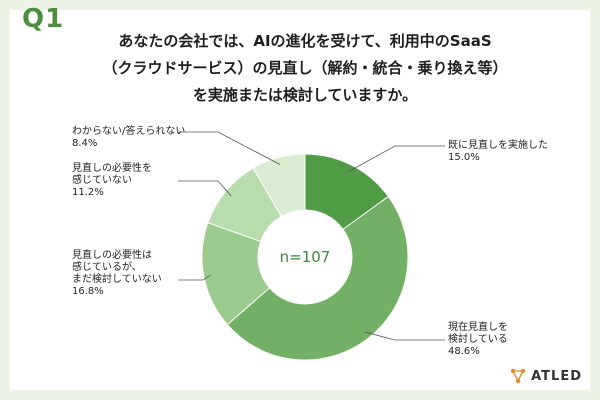 This screenshot has width=600, height=400. I want to click on slice-category-label: 感じているが、, so click(107, 266).